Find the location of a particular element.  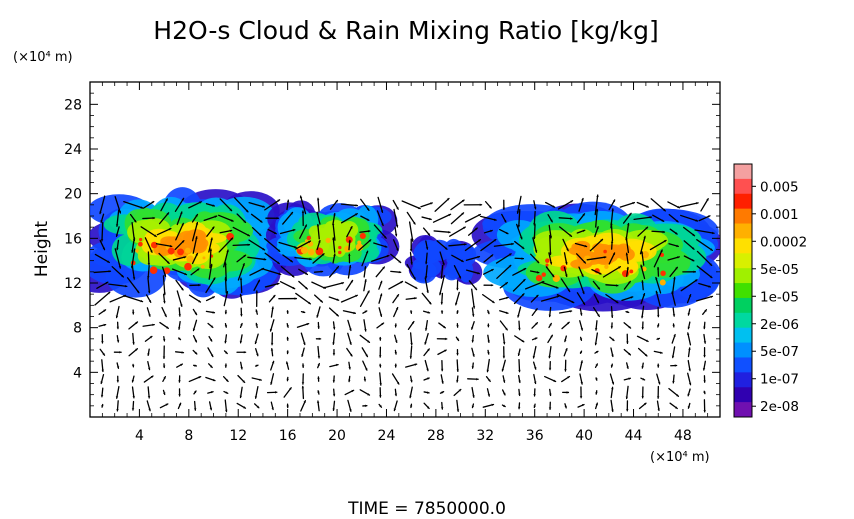

x-tick-label: 40 is located at coordinates (584, 436).